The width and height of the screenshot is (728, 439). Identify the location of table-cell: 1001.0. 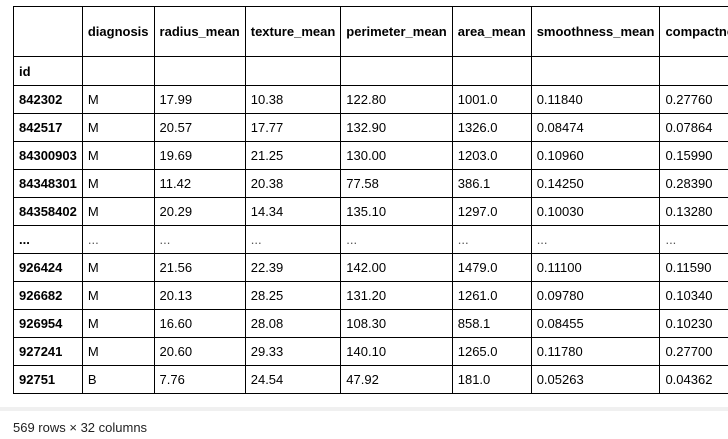
(491, 99).